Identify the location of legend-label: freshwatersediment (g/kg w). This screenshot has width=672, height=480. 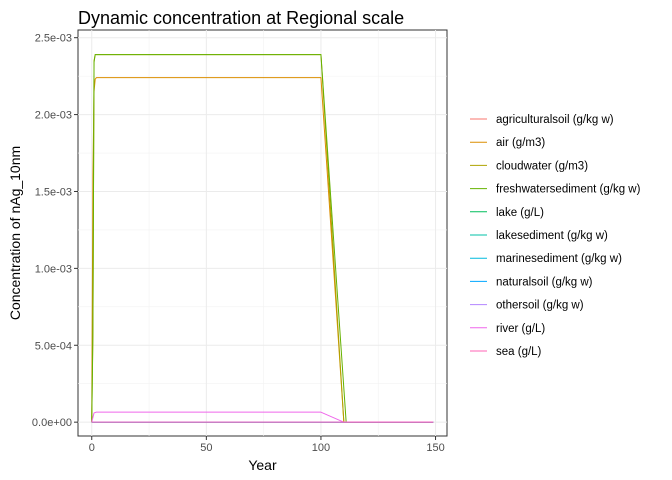
(568, 190).